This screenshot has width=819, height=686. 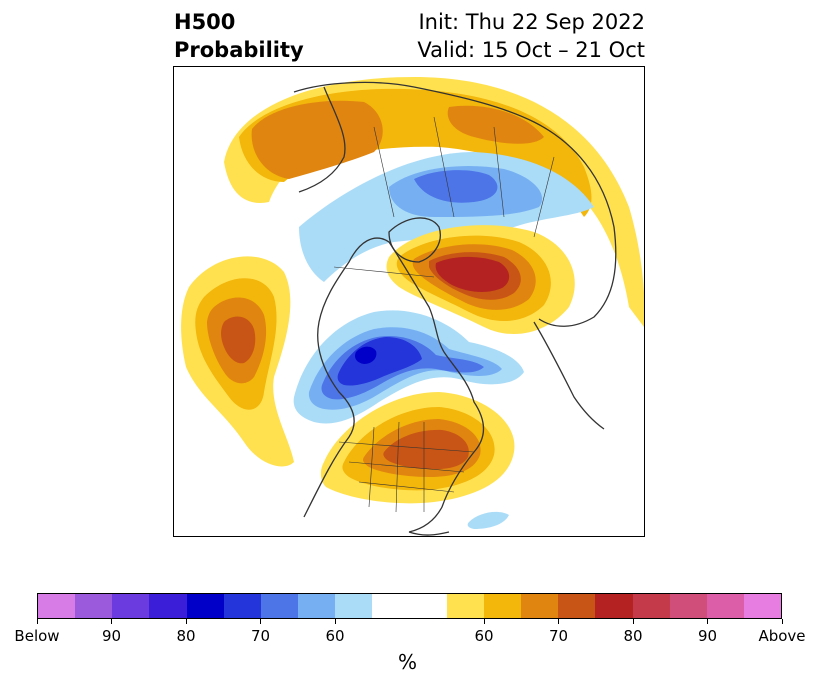 I want to click on anomaly-pacific-warm, so click(x=237, y=361).